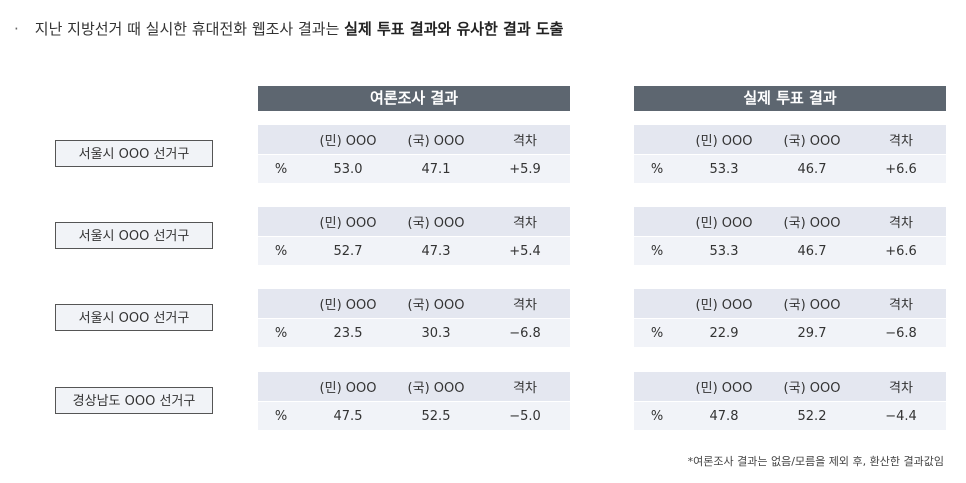 Image resolution: width=966 pixels, height=483 pixels. What do you see at coordinates (454, 29) in the screenshot?
I see `headline-emphasis: 실제 투표 결과와 유사한 결과 도출` at bounding box center [454, 29].